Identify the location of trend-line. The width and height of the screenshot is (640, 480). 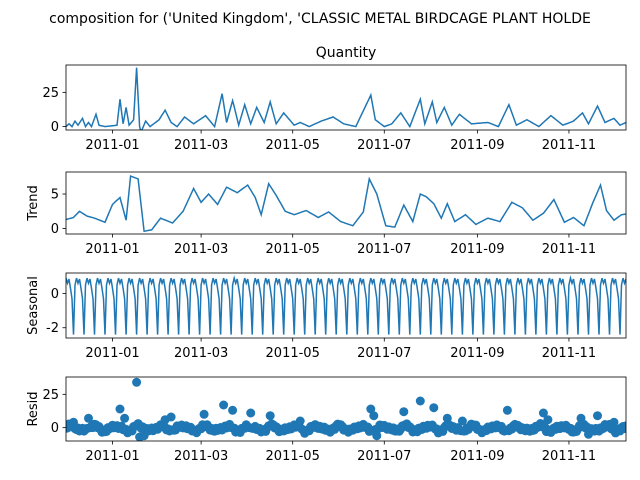
(346, 204).